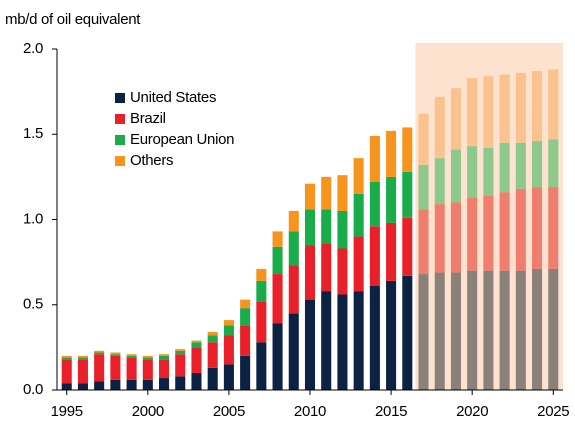 This screenshot has width=575, height=428. Describe the element at coordinates (229, 411) in the screenshot. I see `x-tick-label: 2005` at that location.